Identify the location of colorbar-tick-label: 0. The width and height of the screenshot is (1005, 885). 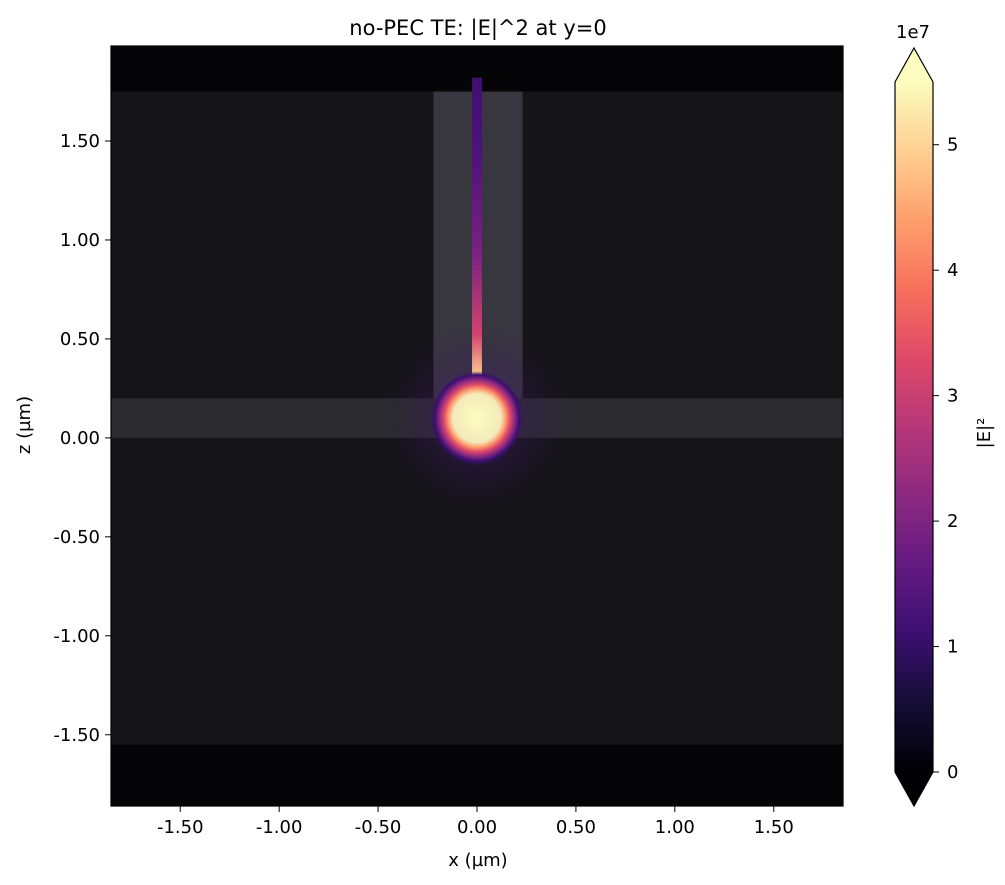
(952, 772).